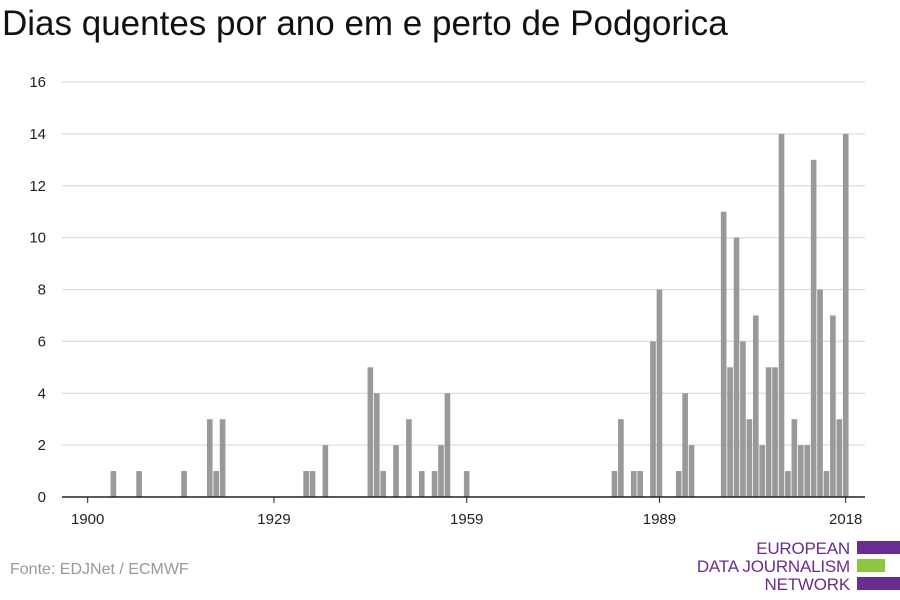 This screenshot has height=600, width=900. I want to click on x-tick-label: 1929, so click(273, 519).